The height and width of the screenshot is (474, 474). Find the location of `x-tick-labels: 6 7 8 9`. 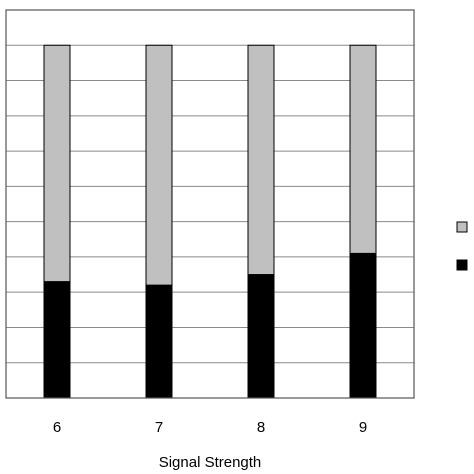

x-tick-labels: 6 7 8 9 is located at coordinates (210, 427).